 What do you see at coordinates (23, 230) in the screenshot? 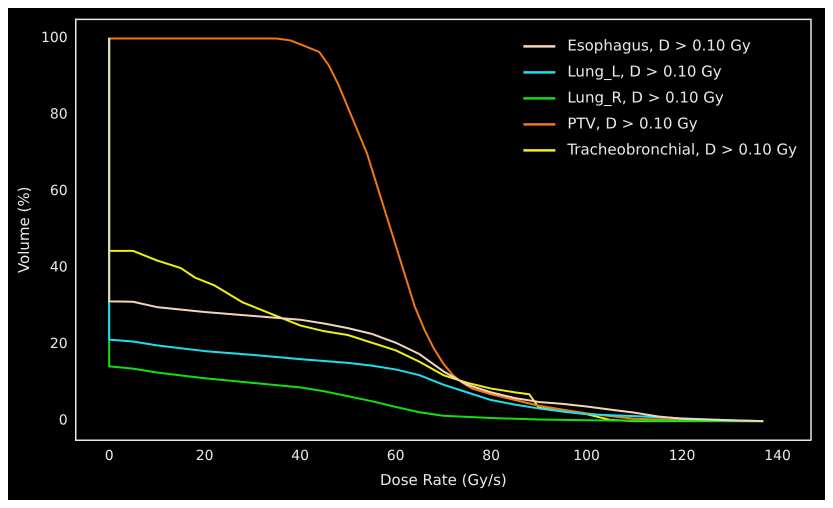
I see `y-axis-title: Volume (%)` at bounding box center [23, 230].